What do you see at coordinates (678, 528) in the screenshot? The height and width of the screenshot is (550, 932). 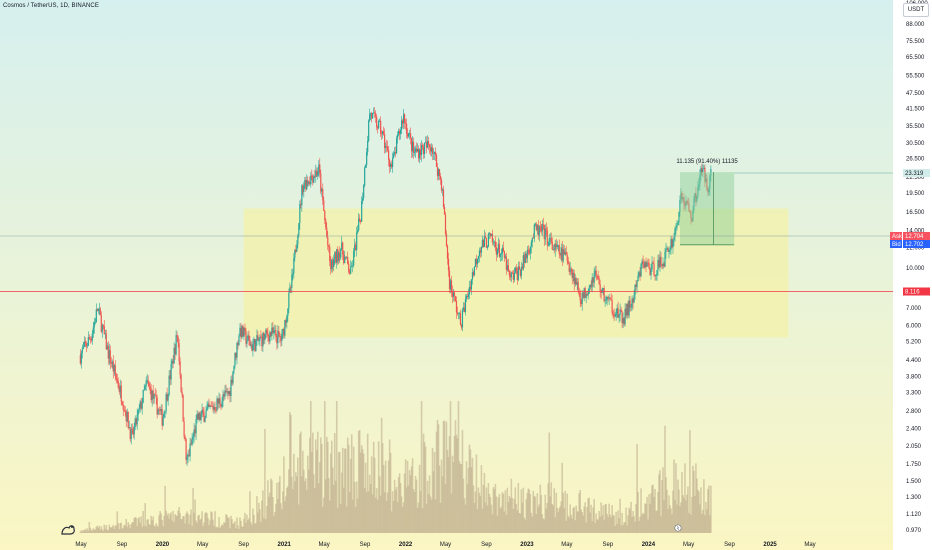 I see `events-marker-icon` at bounding box center [678, 528].